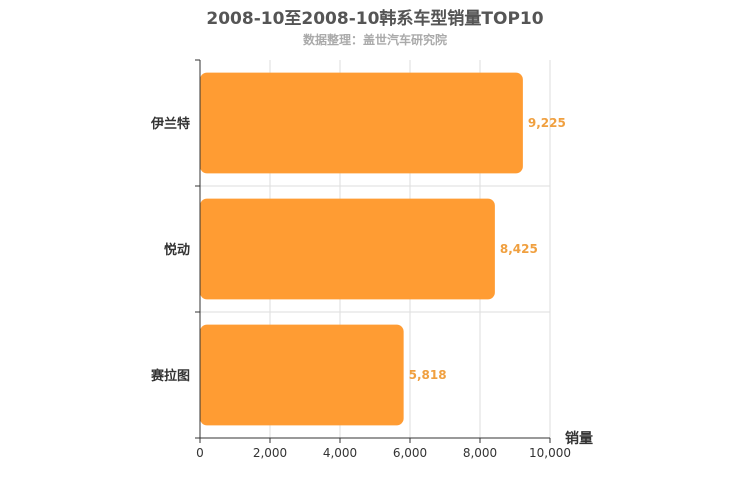 The height and width of the screenshot is (500, 750). What do you see at coordinates (270, 453) in the screenshot?
I see `x-tick-label: 2,000` at bounding box center [270, 453].